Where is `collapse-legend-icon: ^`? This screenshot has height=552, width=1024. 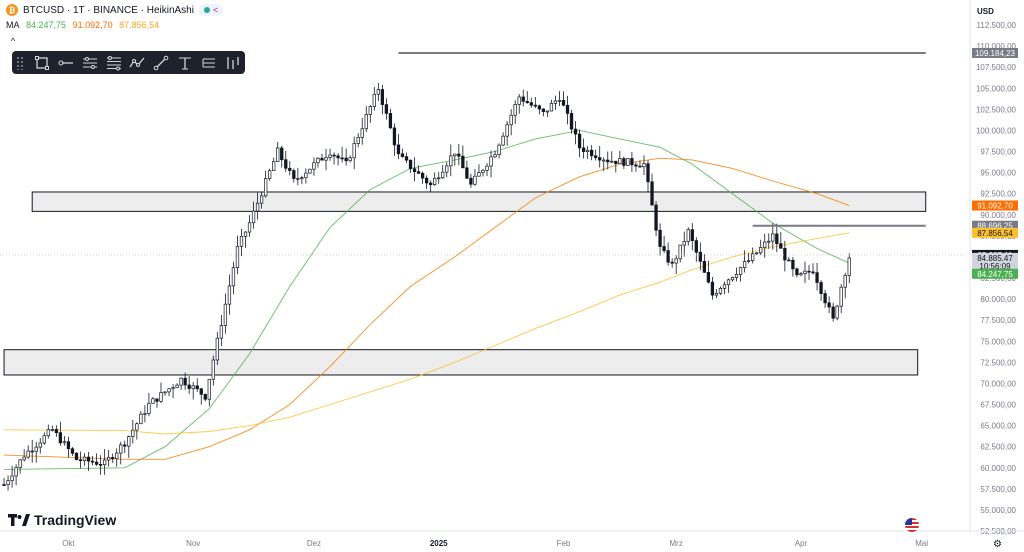
collapse-legend-icon: ^ is located at coordinates (13, 41).